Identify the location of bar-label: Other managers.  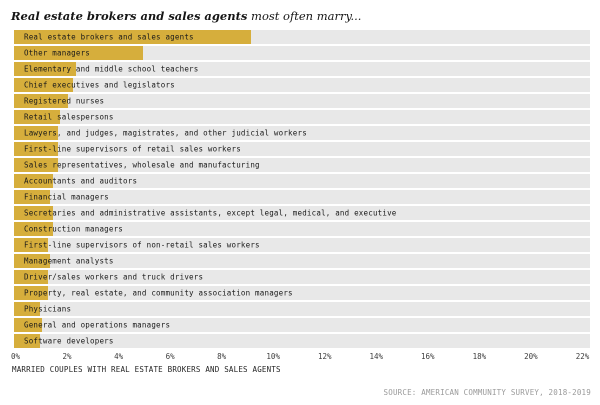
(57, 53).